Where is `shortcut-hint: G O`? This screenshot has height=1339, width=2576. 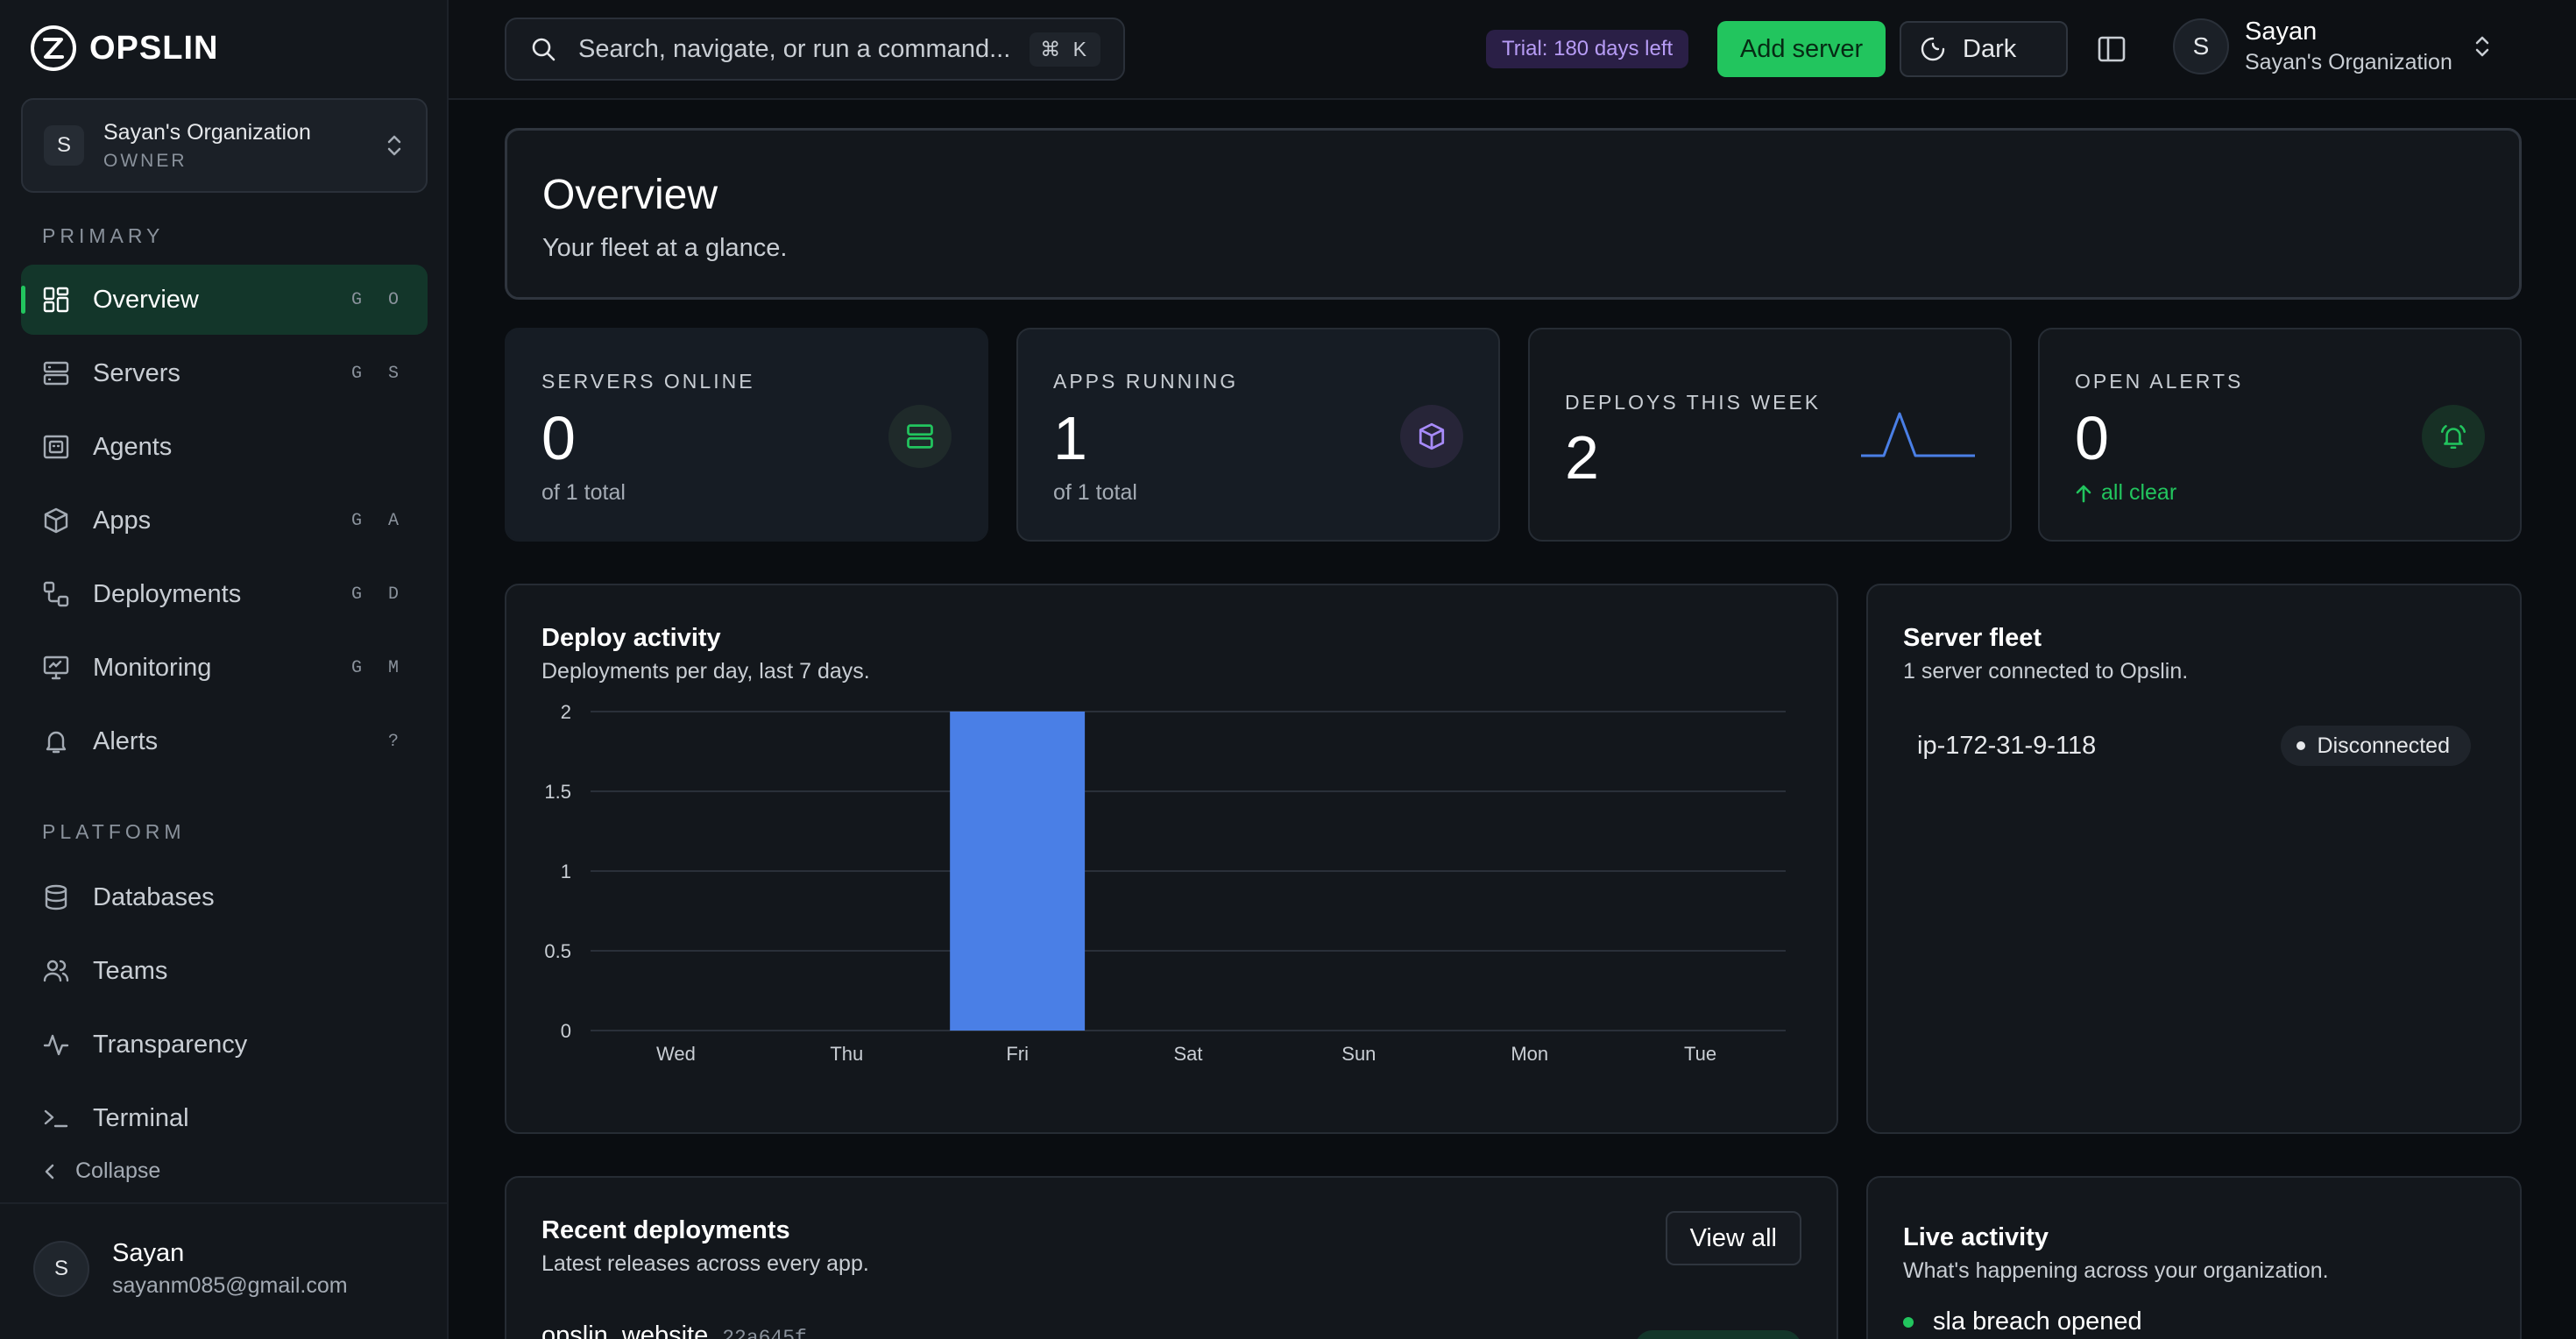
shortcut-hint: G O is located at coordinates (378, 299).